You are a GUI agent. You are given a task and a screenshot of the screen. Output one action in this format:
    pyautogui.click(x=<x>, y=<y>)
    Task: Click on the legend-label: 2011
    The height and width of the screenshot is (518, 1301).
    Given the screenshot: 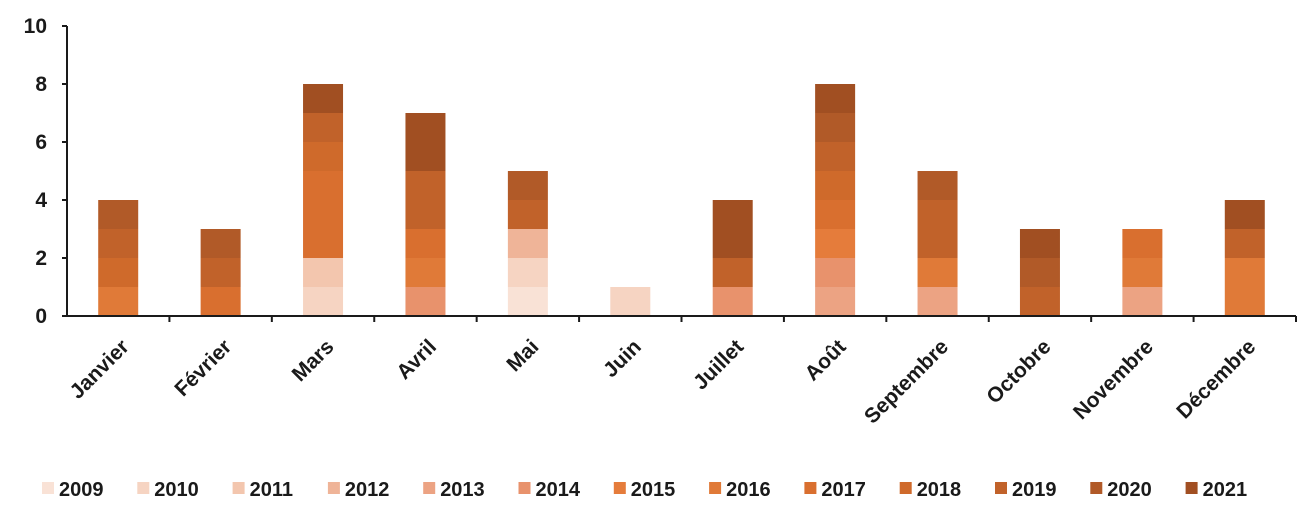 What is the action you would take?
    pyautogui.click(x=271, y=490)
    